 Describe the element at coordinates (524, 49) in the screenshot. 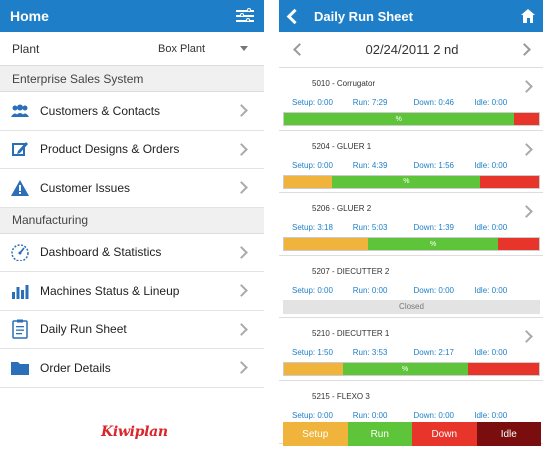

I see `next-date-icon` at that location.